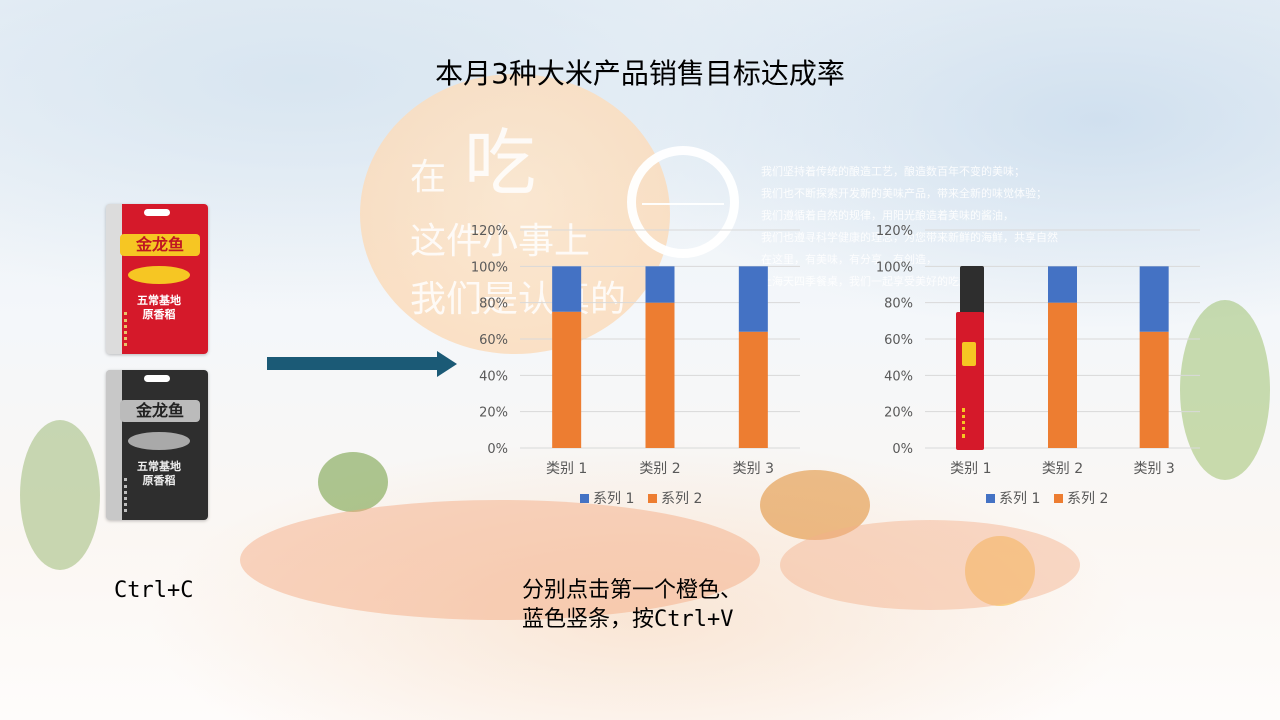 The height and width of the screenshot is (720, 1280). What do you see at coordinates (849, 259) in the screenshot?
I see `bg-paragraph-line: 在这里，有美味，有分享，有创造，` at bounding box center [849, 259].